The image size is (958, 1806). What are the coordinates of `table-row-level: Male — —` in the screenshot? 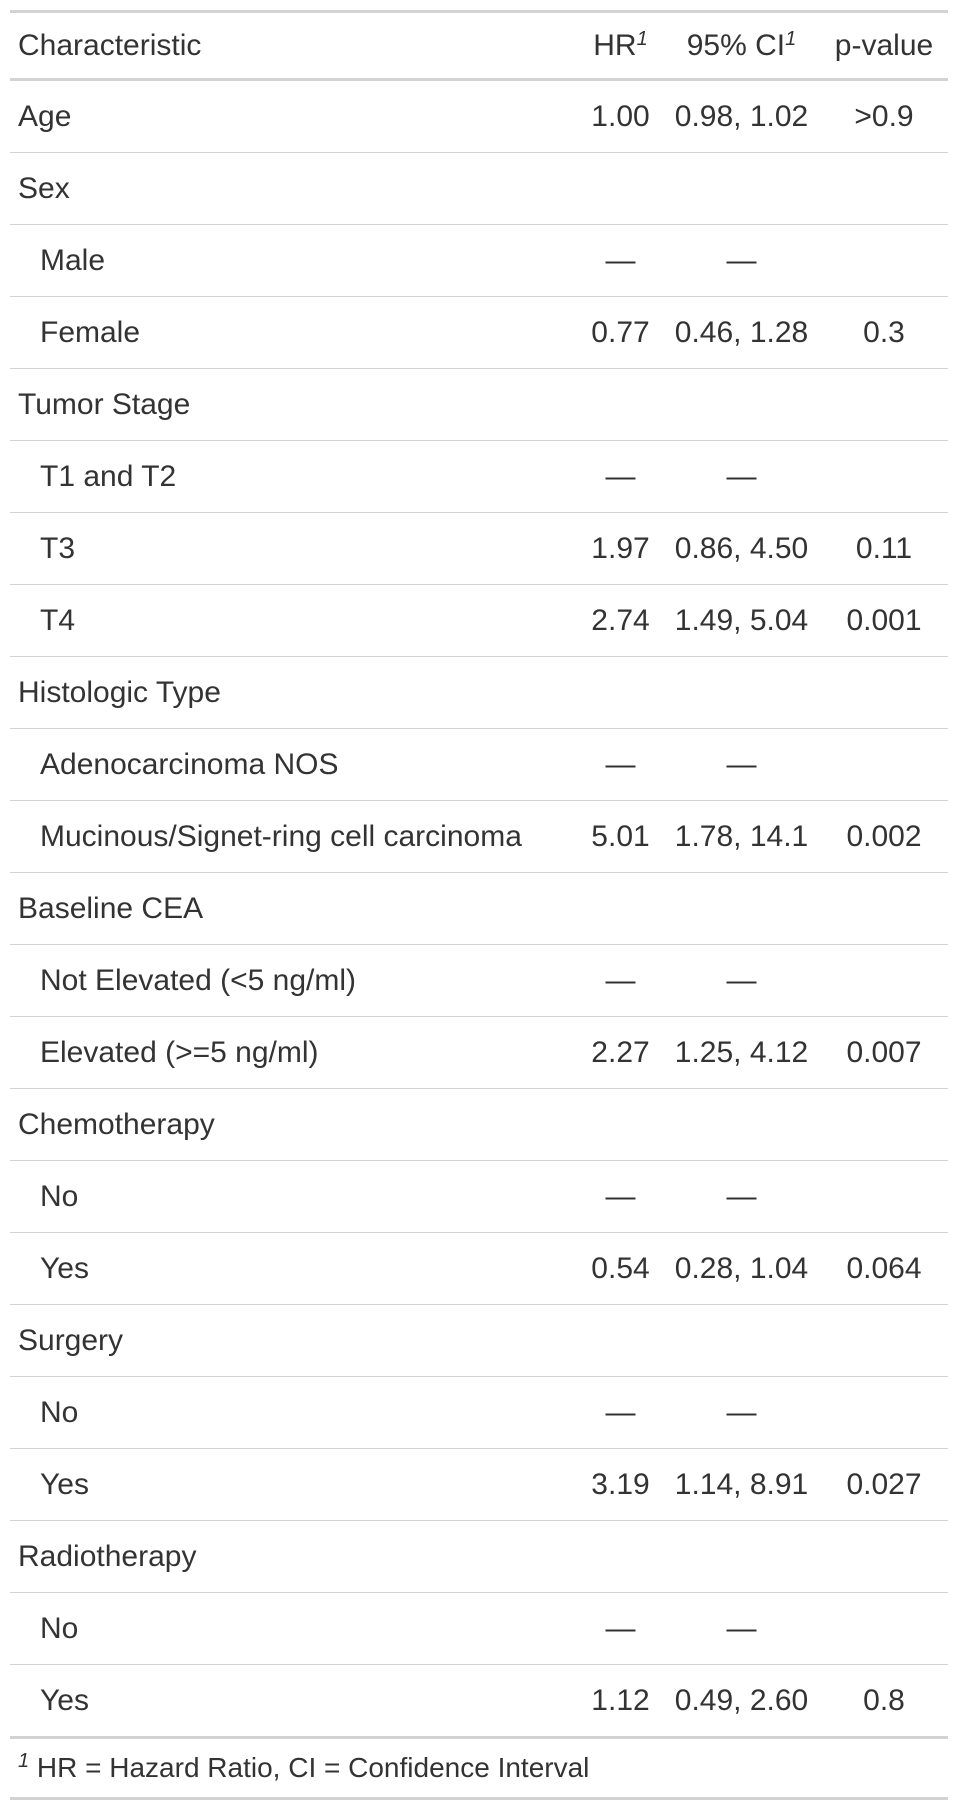 It's located at (479, 260).